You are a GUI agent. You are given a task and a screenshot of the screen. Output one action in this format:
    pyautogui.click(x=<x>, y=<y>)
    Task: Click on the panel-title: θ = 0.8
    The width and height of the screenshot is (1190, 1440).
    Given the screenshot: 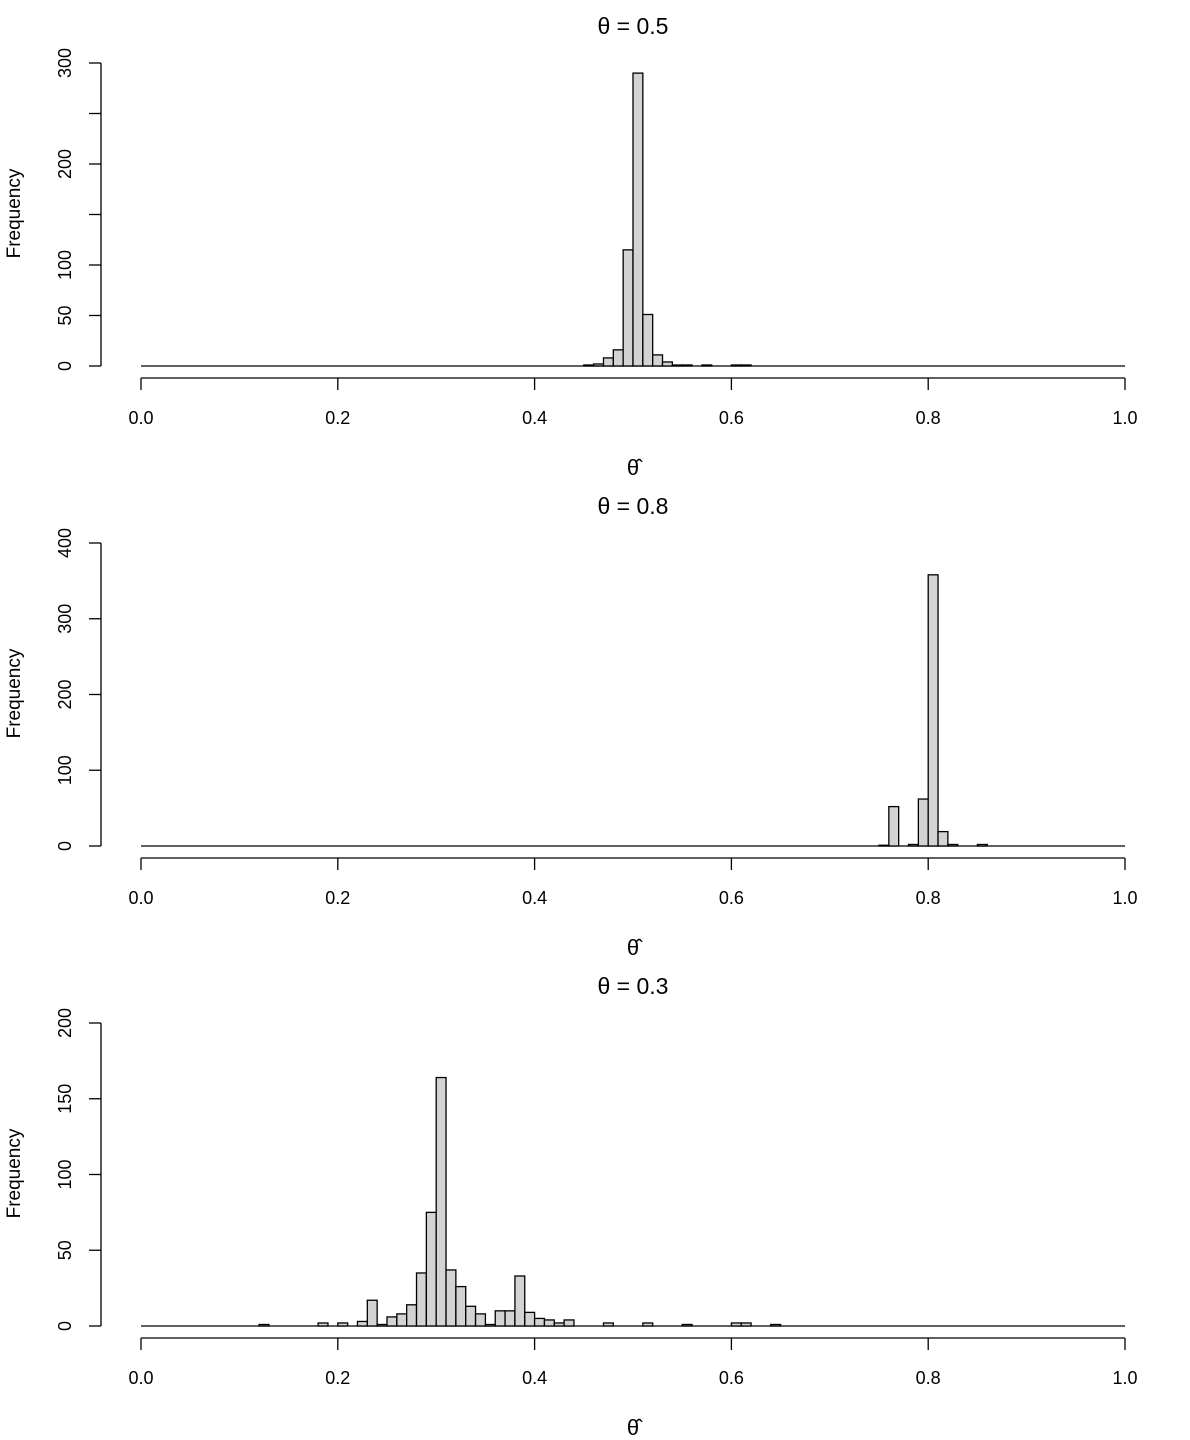 What is the action you would take?
    pyautogui.click(x=633, y=506)
    